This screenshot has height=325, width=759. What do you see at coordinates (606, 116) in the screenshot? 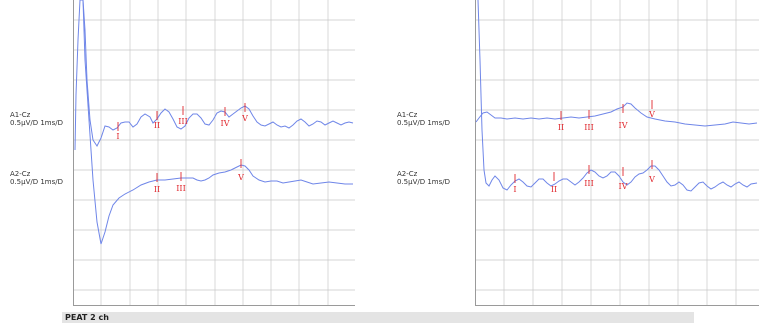
I see `peak-markers-a1: II III IVV` at bounding box center [606, 116].